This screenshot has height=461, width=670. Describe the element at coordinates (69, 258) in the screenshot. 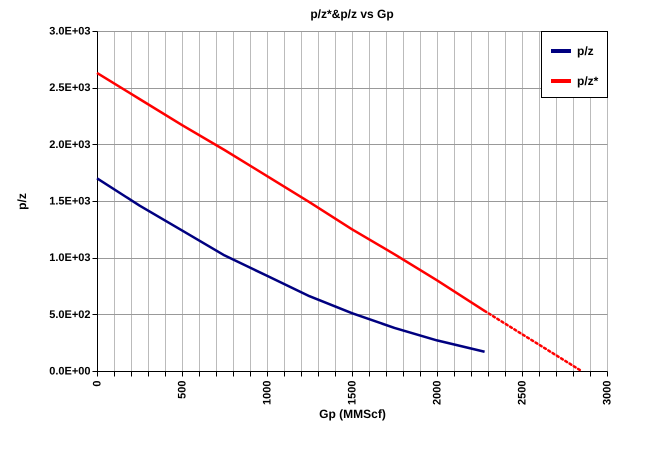

I see `y-tick-label: 1.0E+03` at that location.